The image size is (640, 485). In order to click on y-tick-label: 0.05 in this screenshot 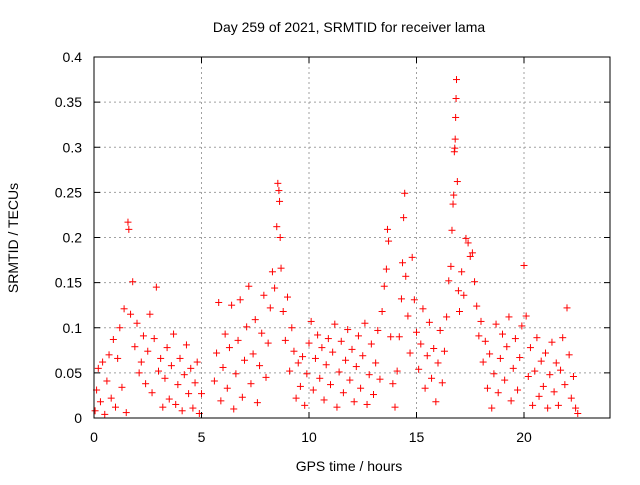, I will do `click(68, 373)`.